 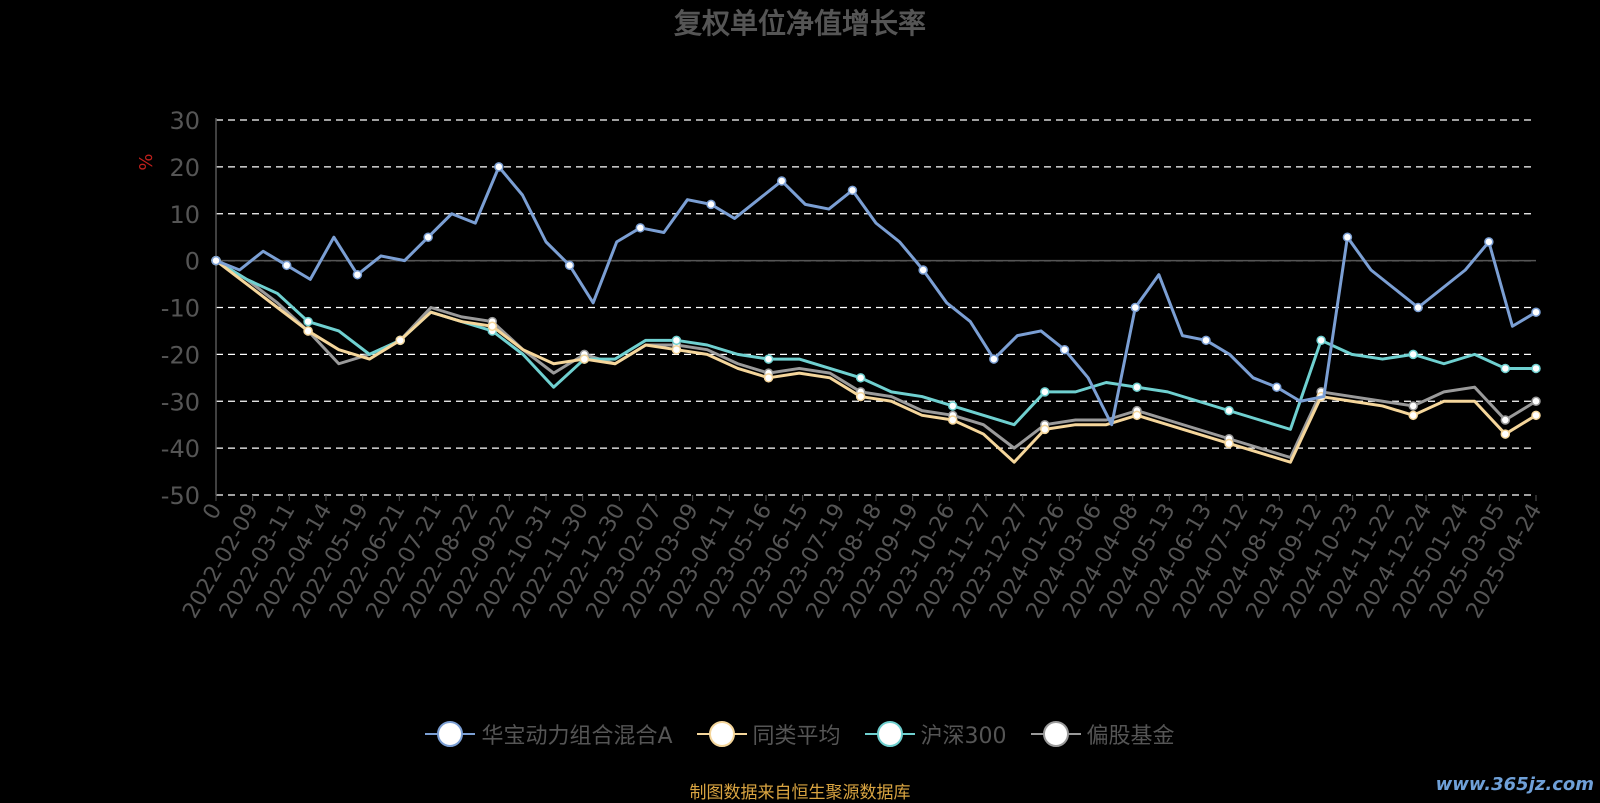 I want to click on legend-item: 偏股基金, so click(x=1102, y=734).